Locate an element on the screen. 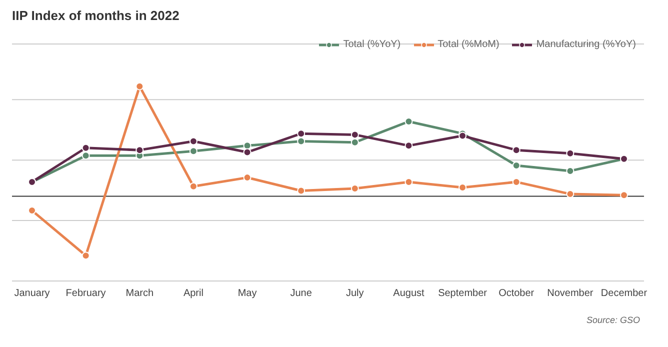 The height and width of the screenshot is (347, 668). x-tick-label: September is located at coordinates (463, 294).